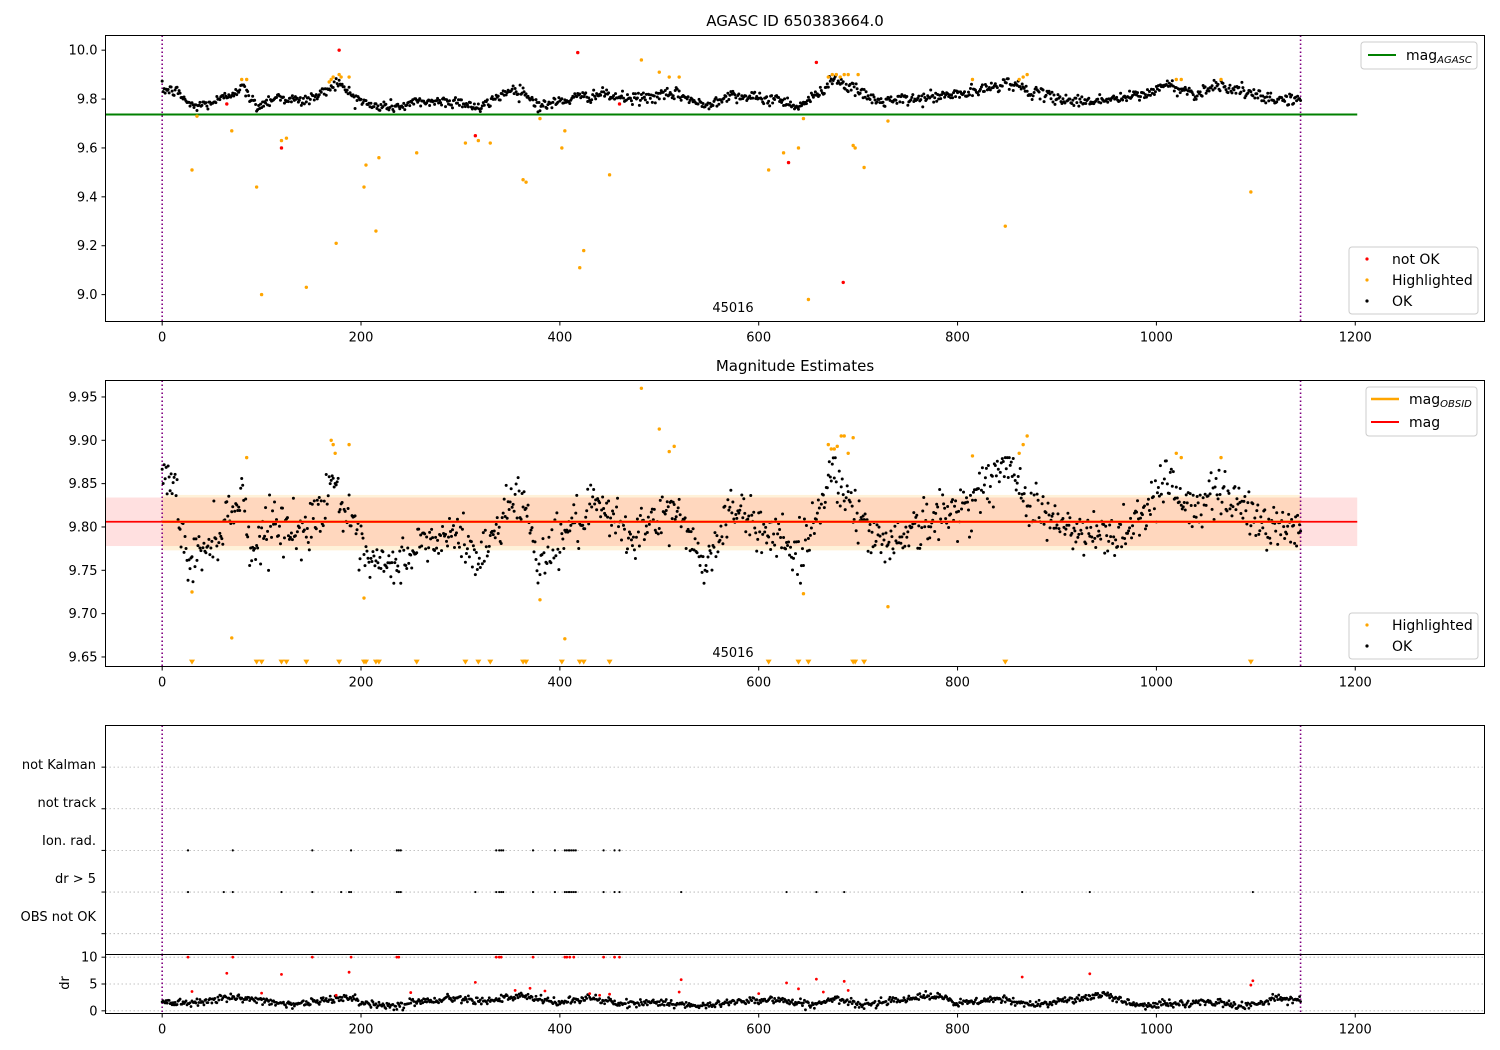  I want to click on magnitude-highlighted-point, so click(888, 607).